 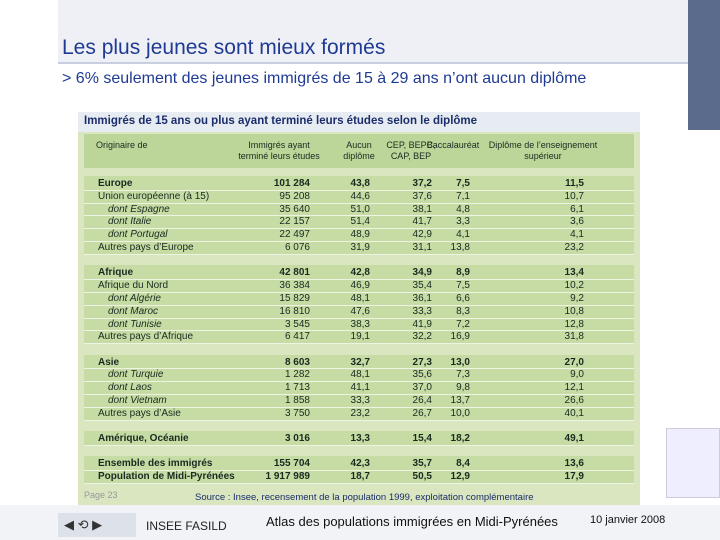 I want to click on cell-value: 19,1, so click(x=360, y=337).